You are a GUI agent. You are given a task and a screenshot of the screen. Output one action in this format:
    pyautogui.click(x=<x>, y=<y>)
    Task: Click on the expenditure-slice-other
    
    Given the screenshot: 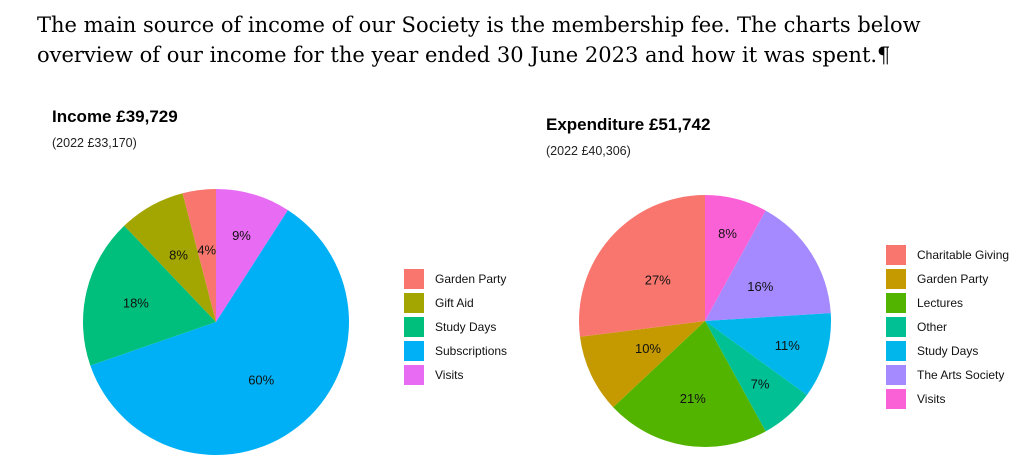 What is the action you would take?
    pyautogui.click(x=756, y=376)
    